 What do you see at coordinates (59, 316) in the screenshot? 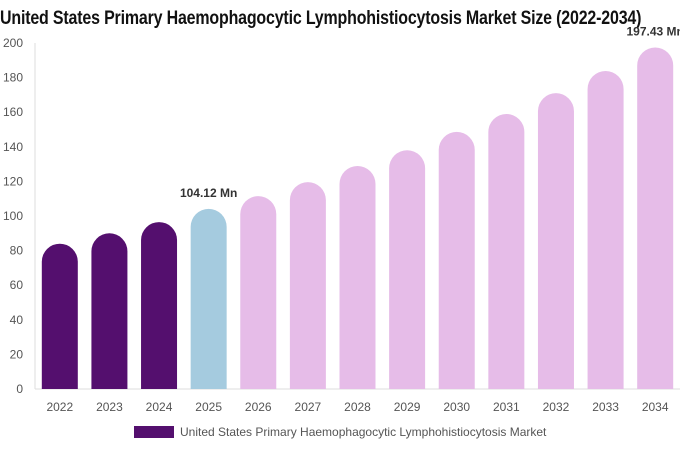
I see `bar-2022` at bounding box center [59, 316].